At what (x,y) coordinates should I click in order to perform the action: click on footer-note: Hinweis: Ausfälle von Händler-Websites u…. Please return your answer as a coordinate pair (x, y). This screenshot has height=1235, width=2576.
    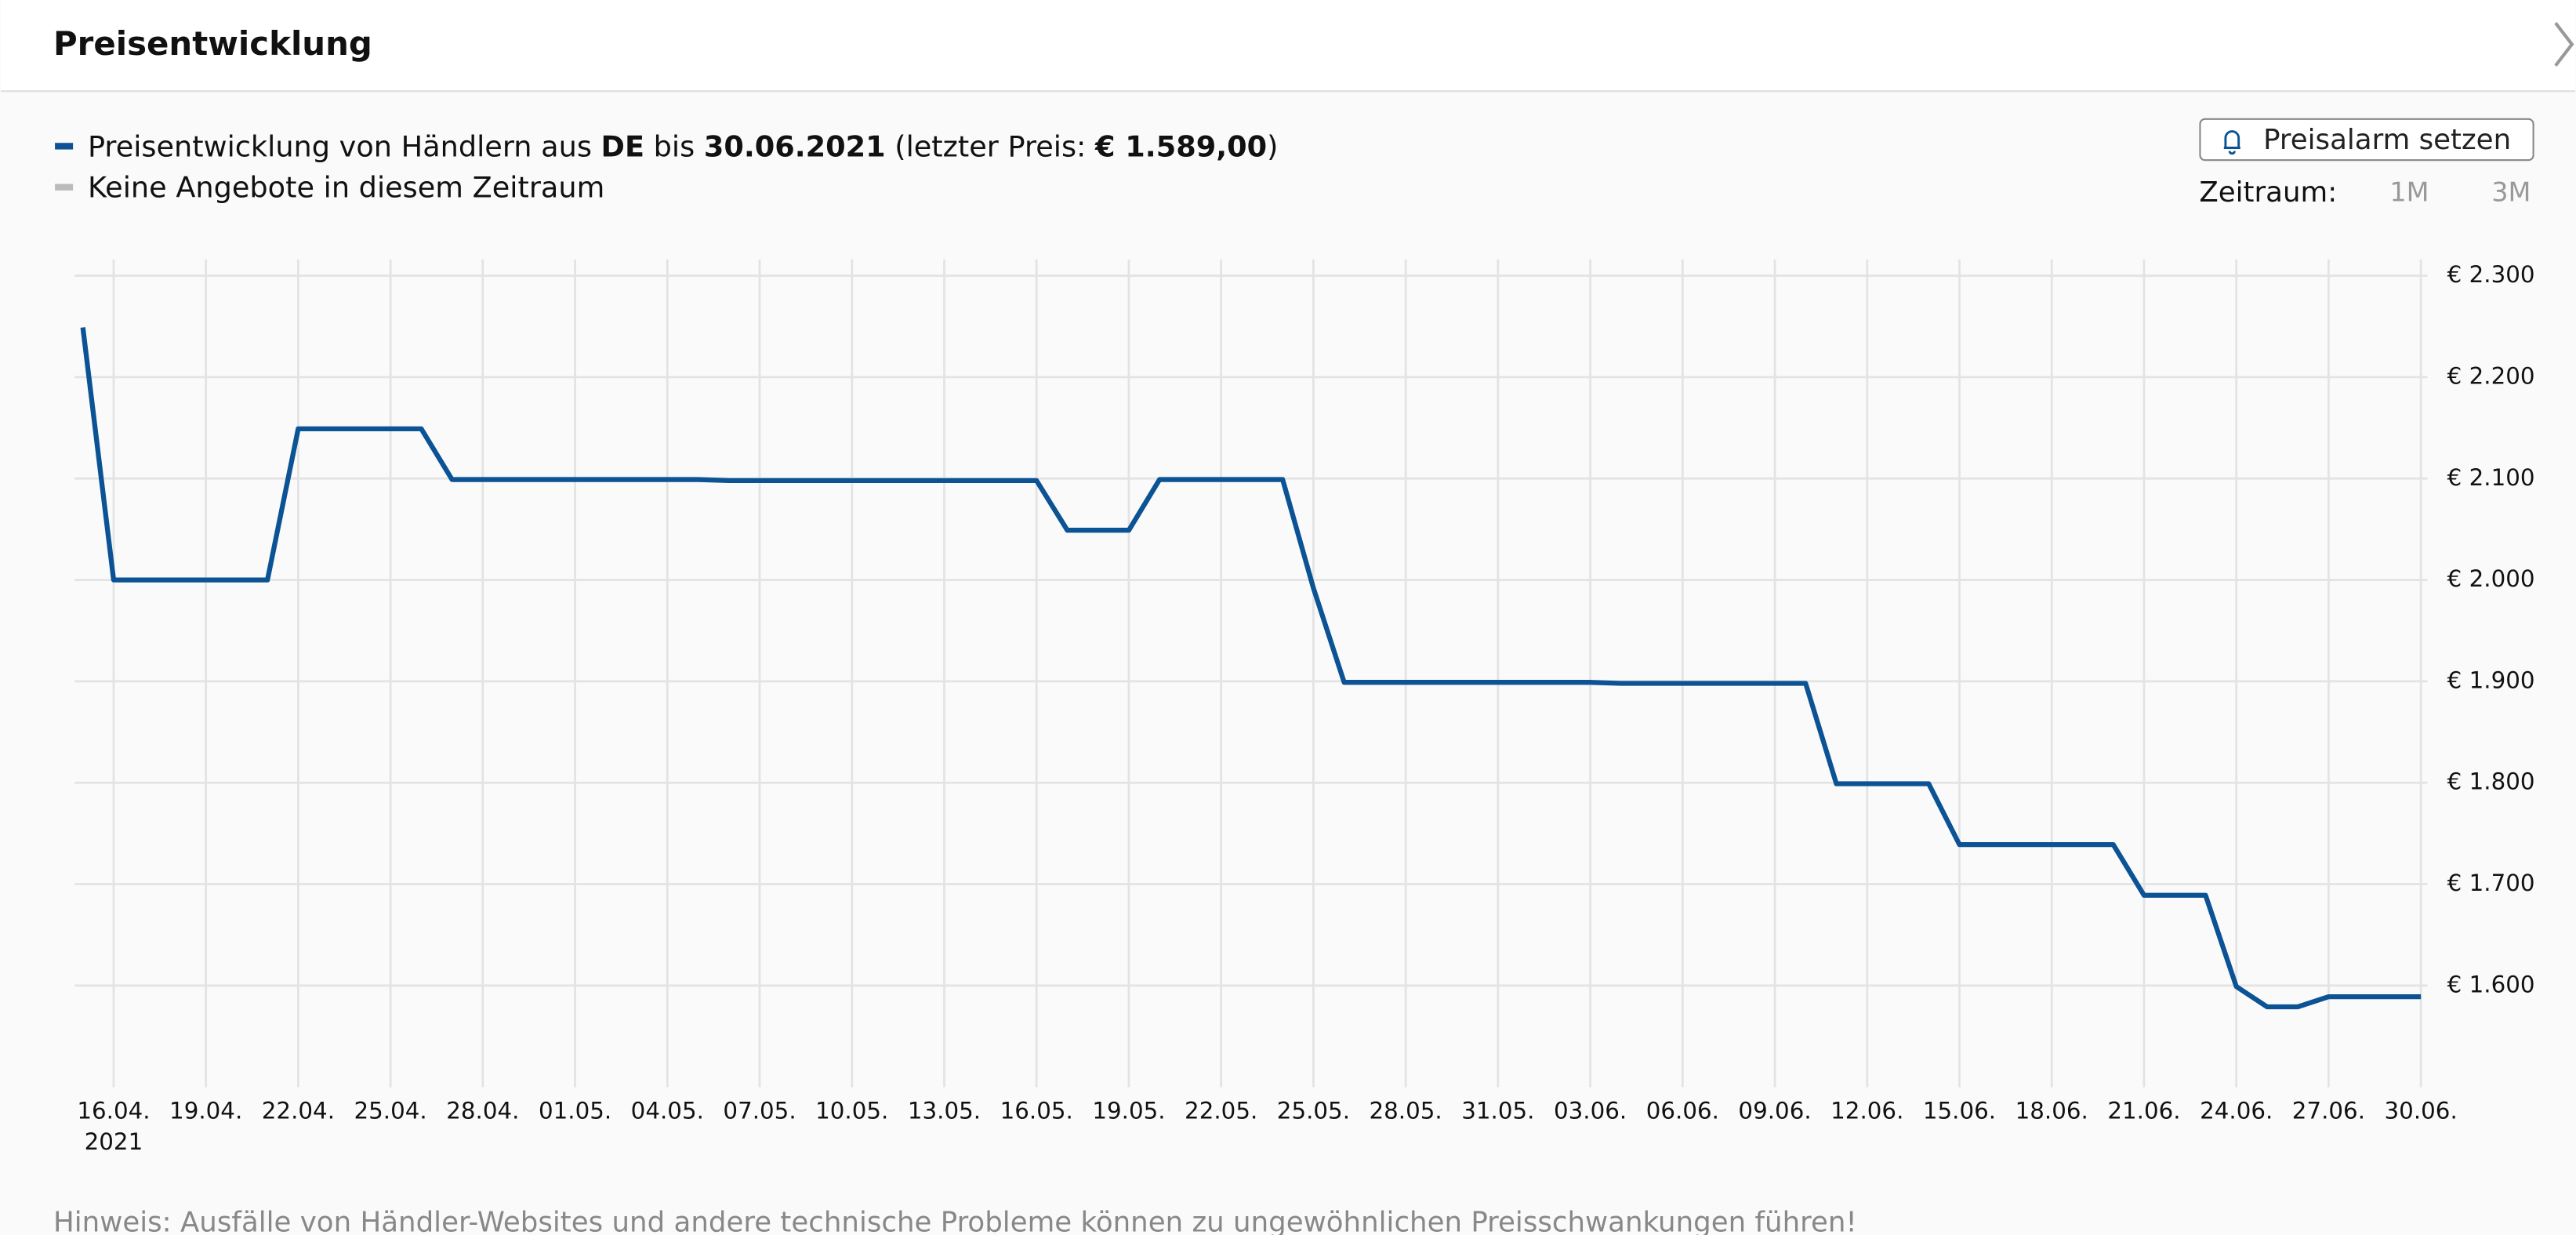
    Looking at the image, I should click on (955, 1220).